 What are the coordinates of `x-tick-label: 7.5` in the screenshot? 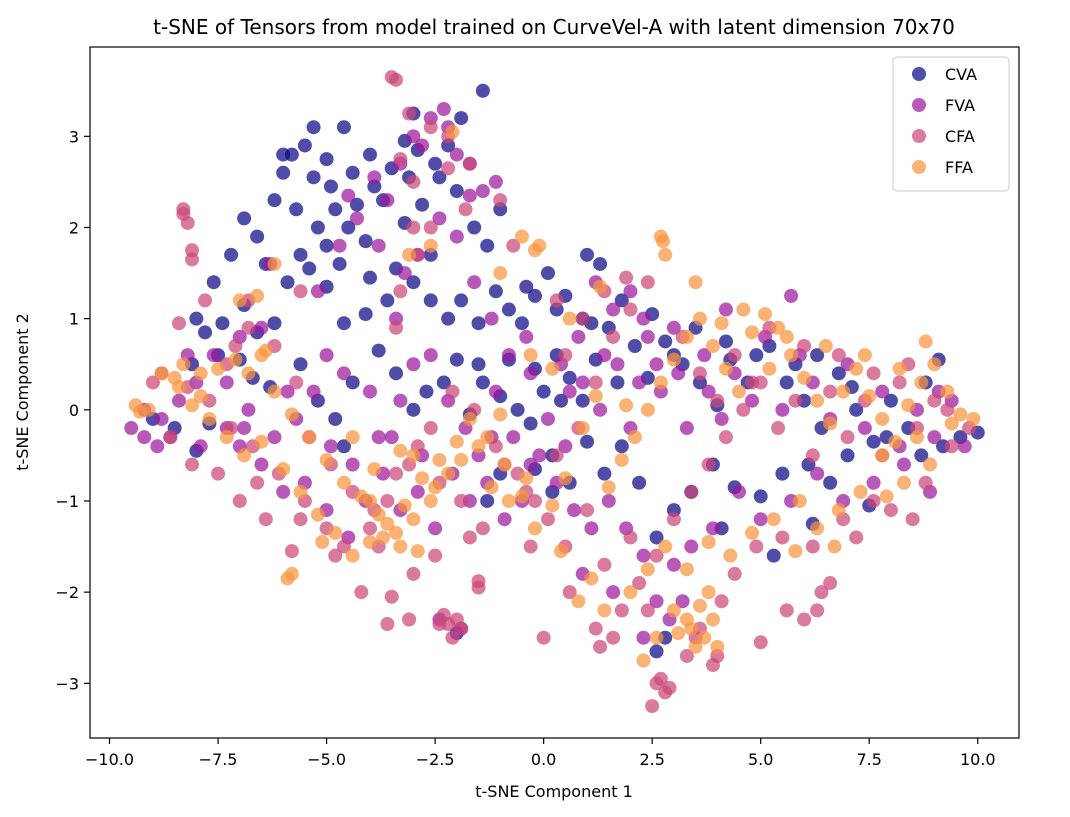 It's located at (869, 759).